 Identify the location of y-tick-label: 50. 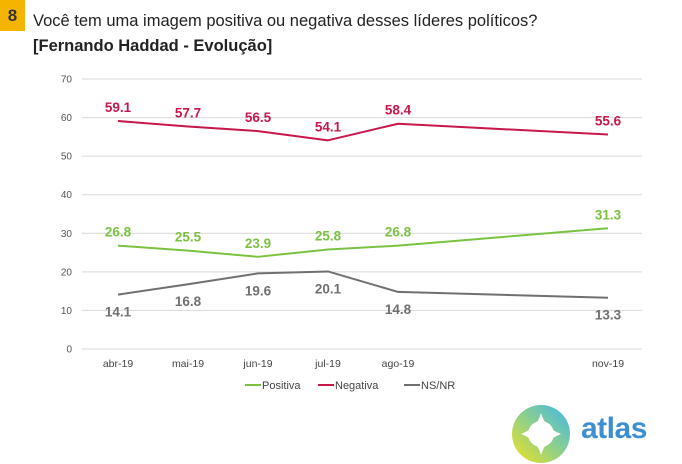
(67, 157).